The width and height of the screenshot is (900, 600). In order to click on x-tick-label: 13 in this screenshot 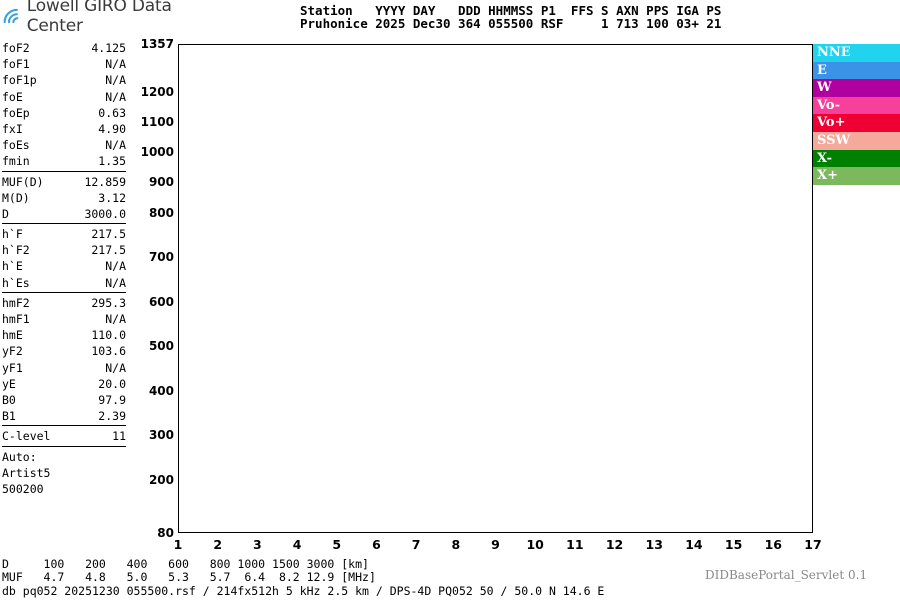, I will do `click(654, 544)`.